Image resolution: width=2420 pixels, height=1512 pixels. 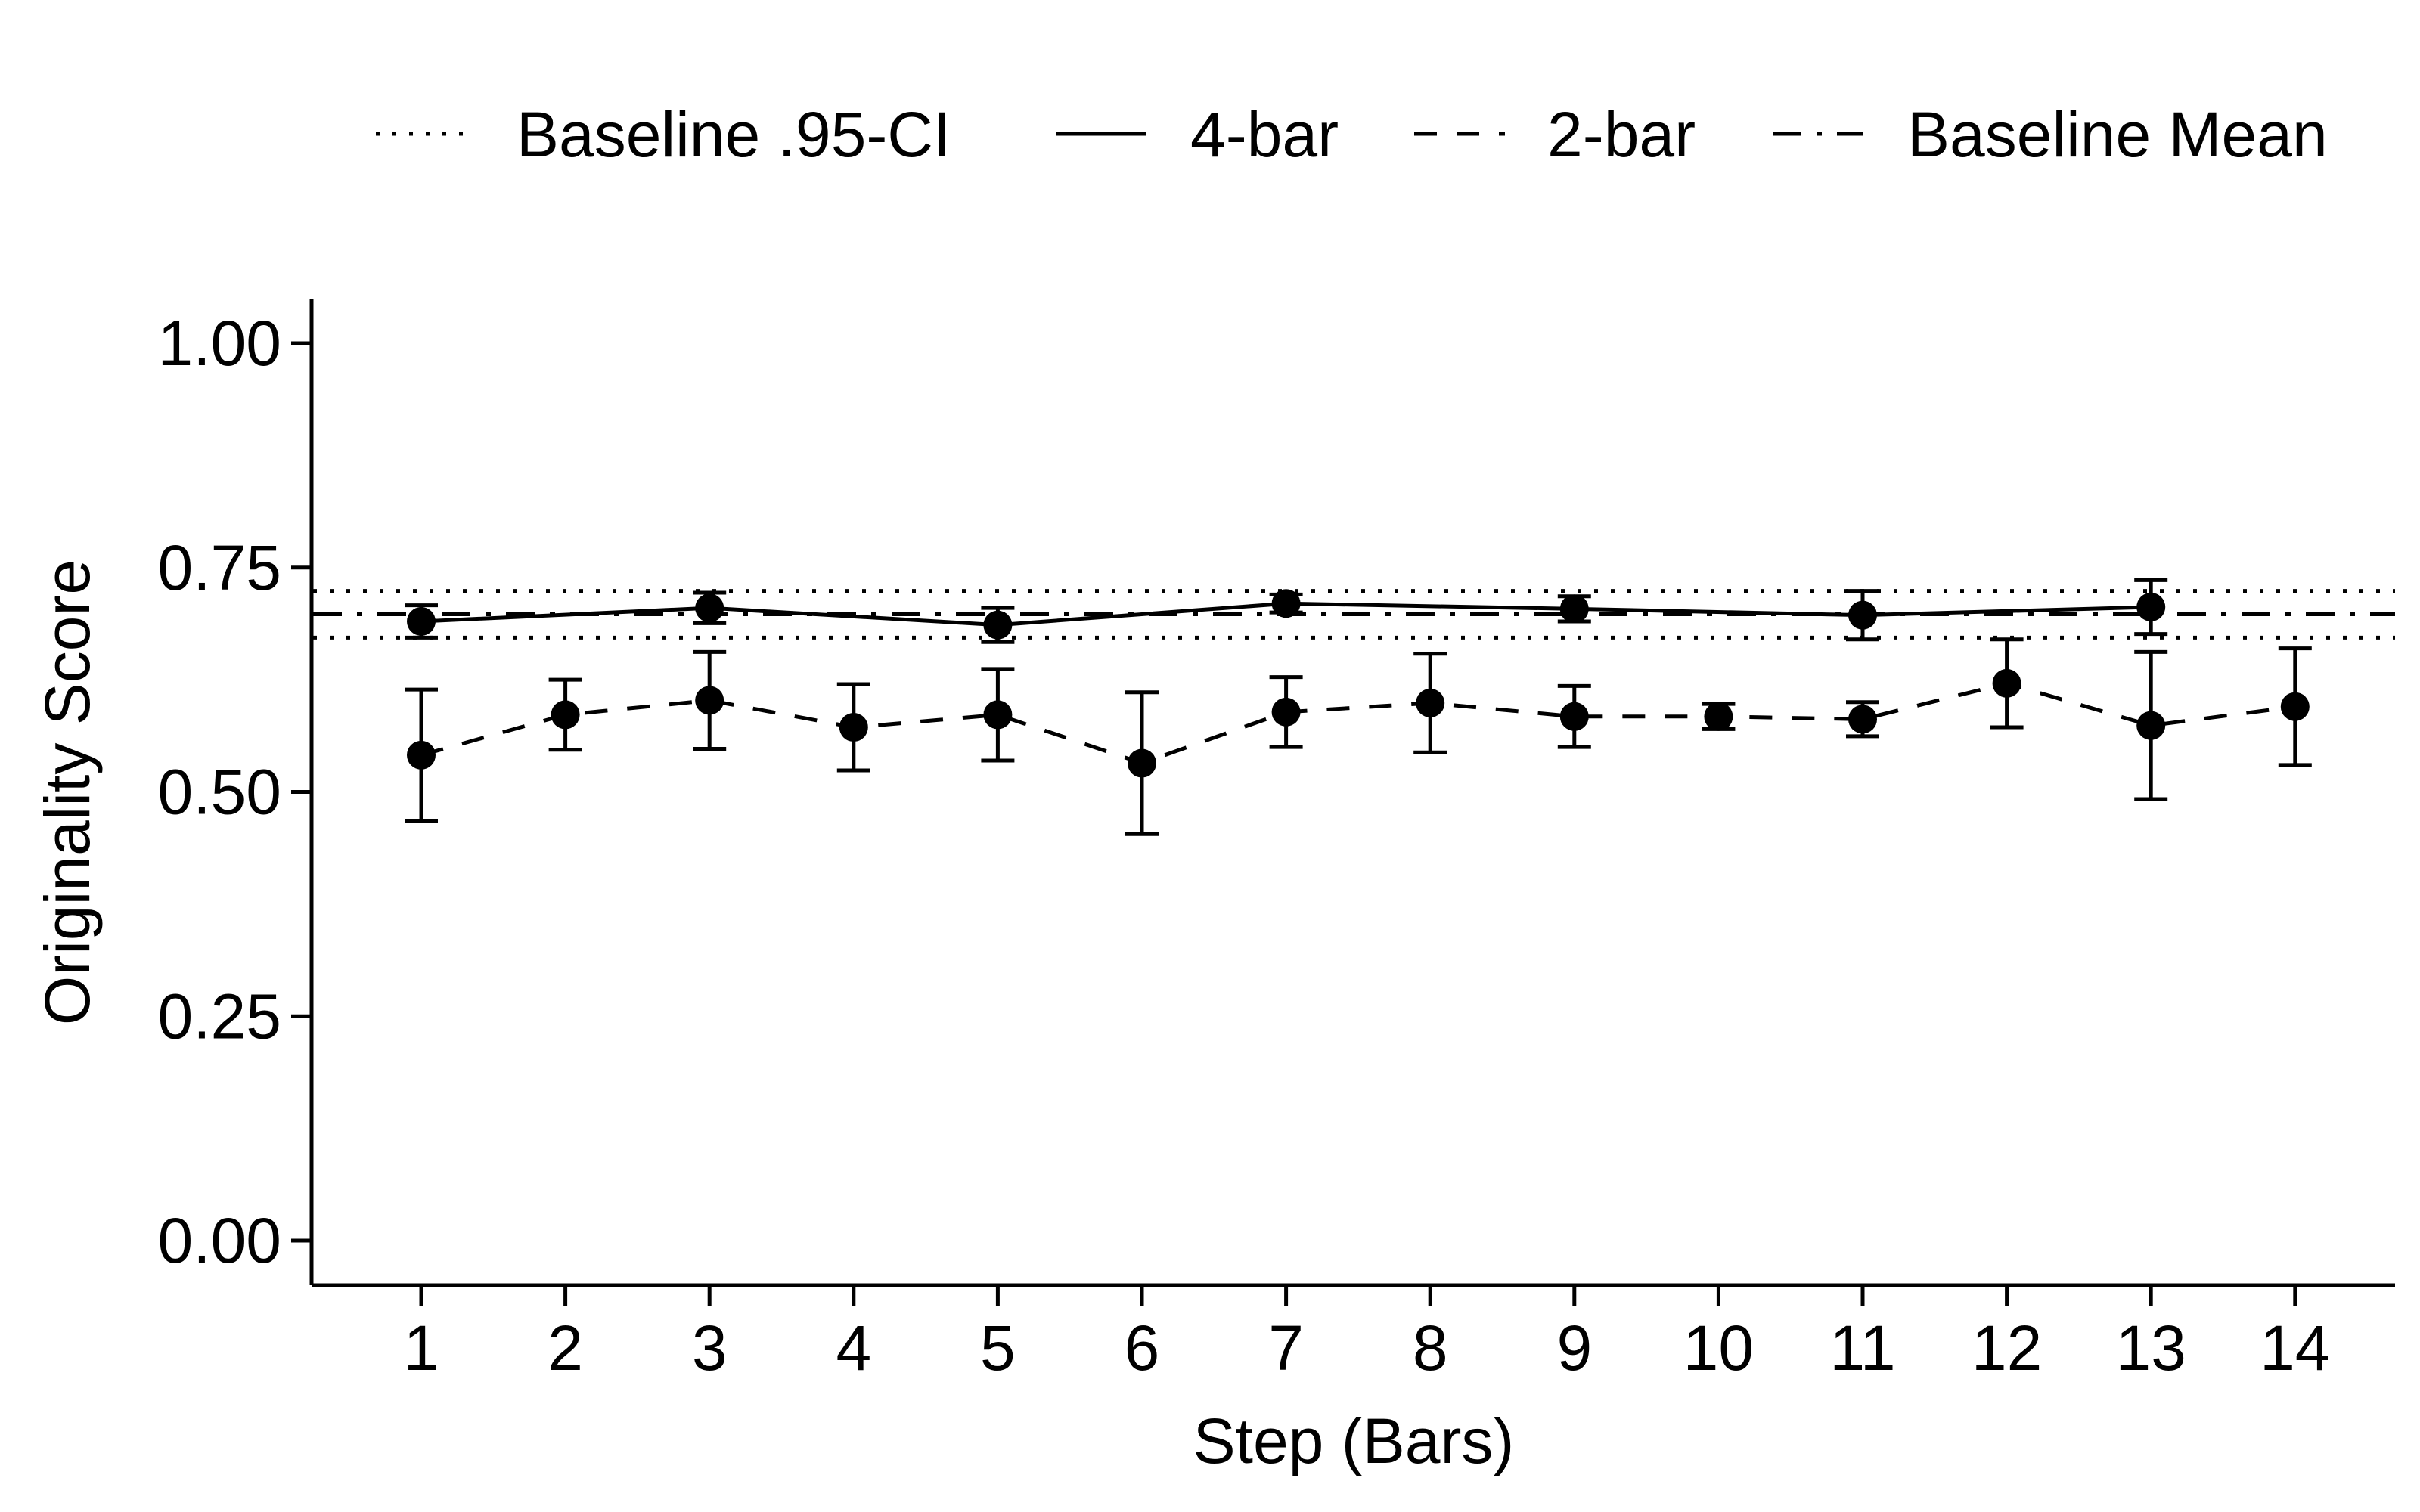 I want to click on series-2-bar, so click(x=1358, y=736).